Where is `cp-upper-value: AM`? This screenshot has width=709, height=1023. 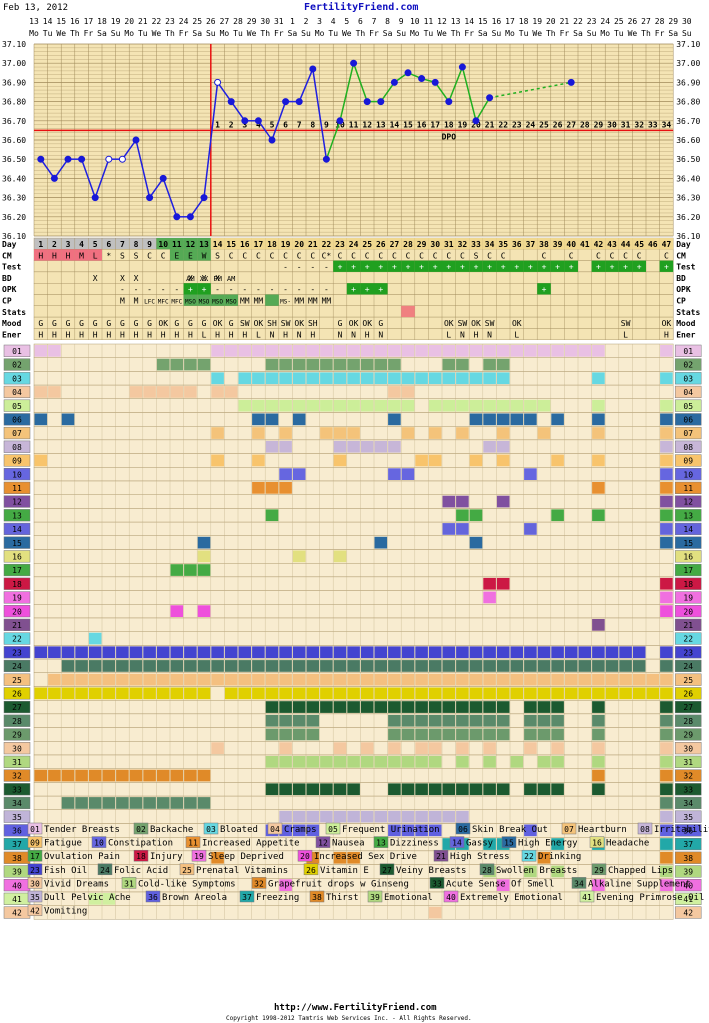
cp-upper-value: AM is located at coordinates (231, 279).